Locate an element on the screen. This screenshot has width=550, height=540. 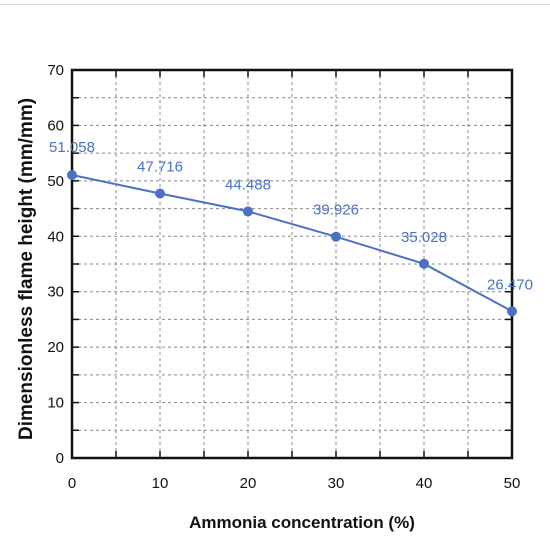
y-tick-label: 30 is located at coordinates (55, 292).